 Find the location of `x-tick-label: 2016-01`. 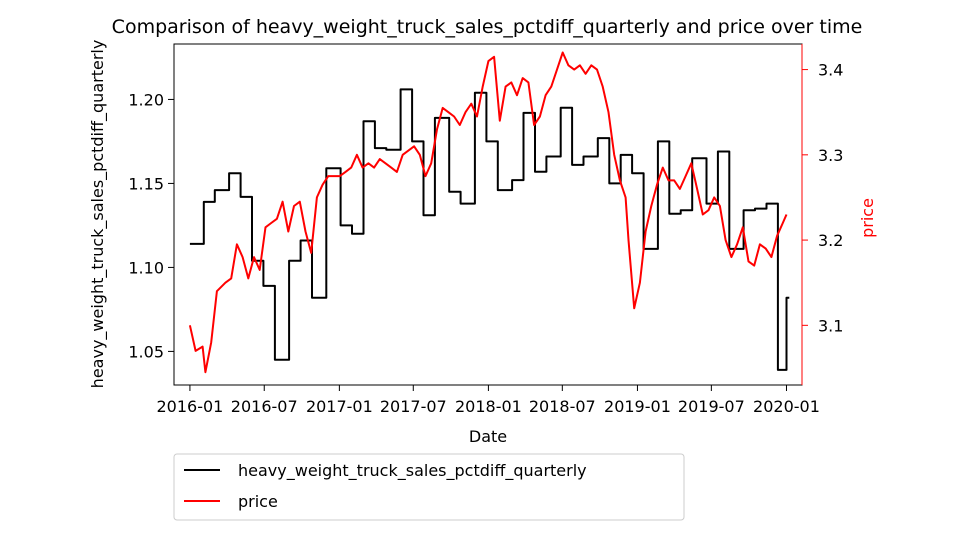

x-tick-label: 2016-01 is located at coordinates (189, 406).